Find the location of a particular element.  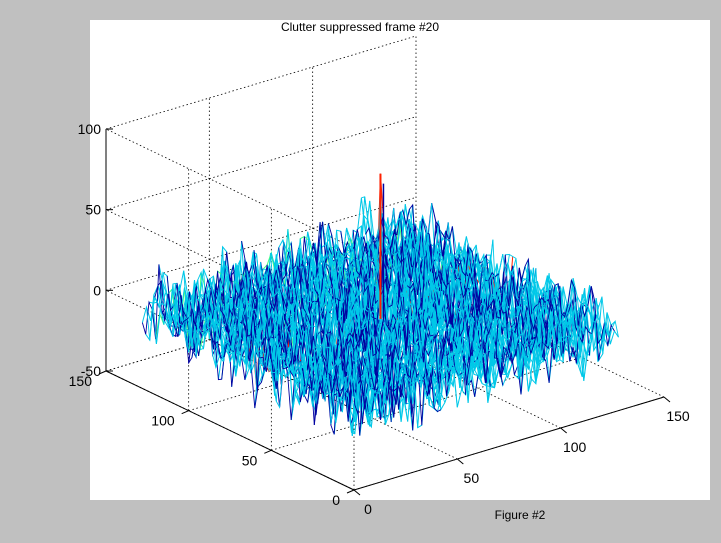

y-tick-label: 50 is located at coordinates (250, 460).